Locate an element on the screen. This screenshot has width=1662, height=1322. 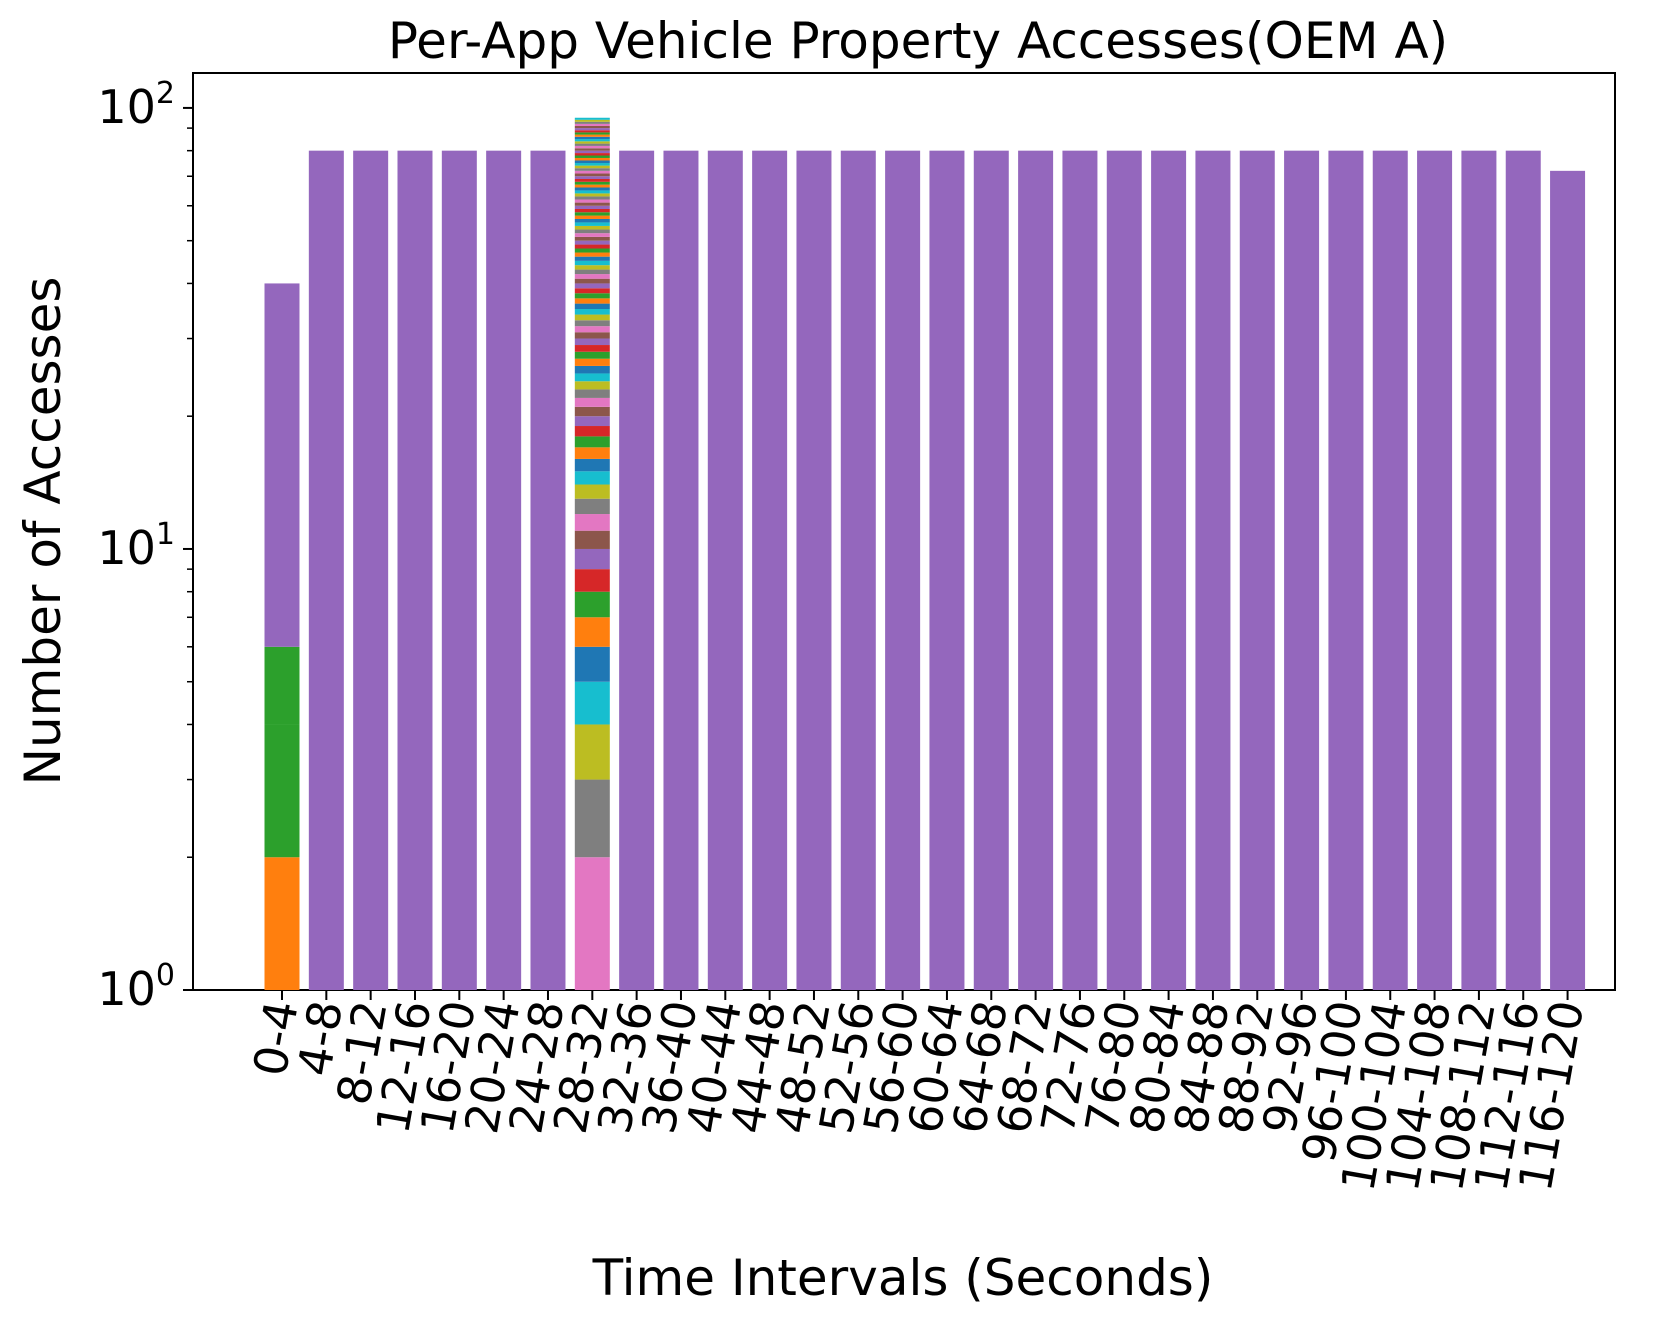
y-tick-label-10: 101 is located at coordinates (136, 546).